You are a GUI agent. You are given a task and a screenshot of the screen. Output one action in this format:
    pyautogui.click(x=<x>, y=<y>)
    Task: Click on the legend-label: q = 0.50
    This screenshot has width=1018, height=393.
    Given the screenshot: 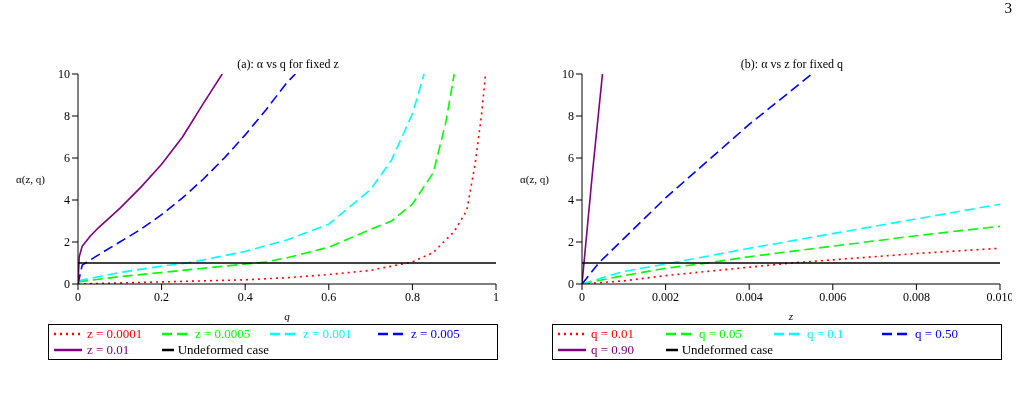 What is the action you would take?
    pyautogui.click(x=937, y=334)
    